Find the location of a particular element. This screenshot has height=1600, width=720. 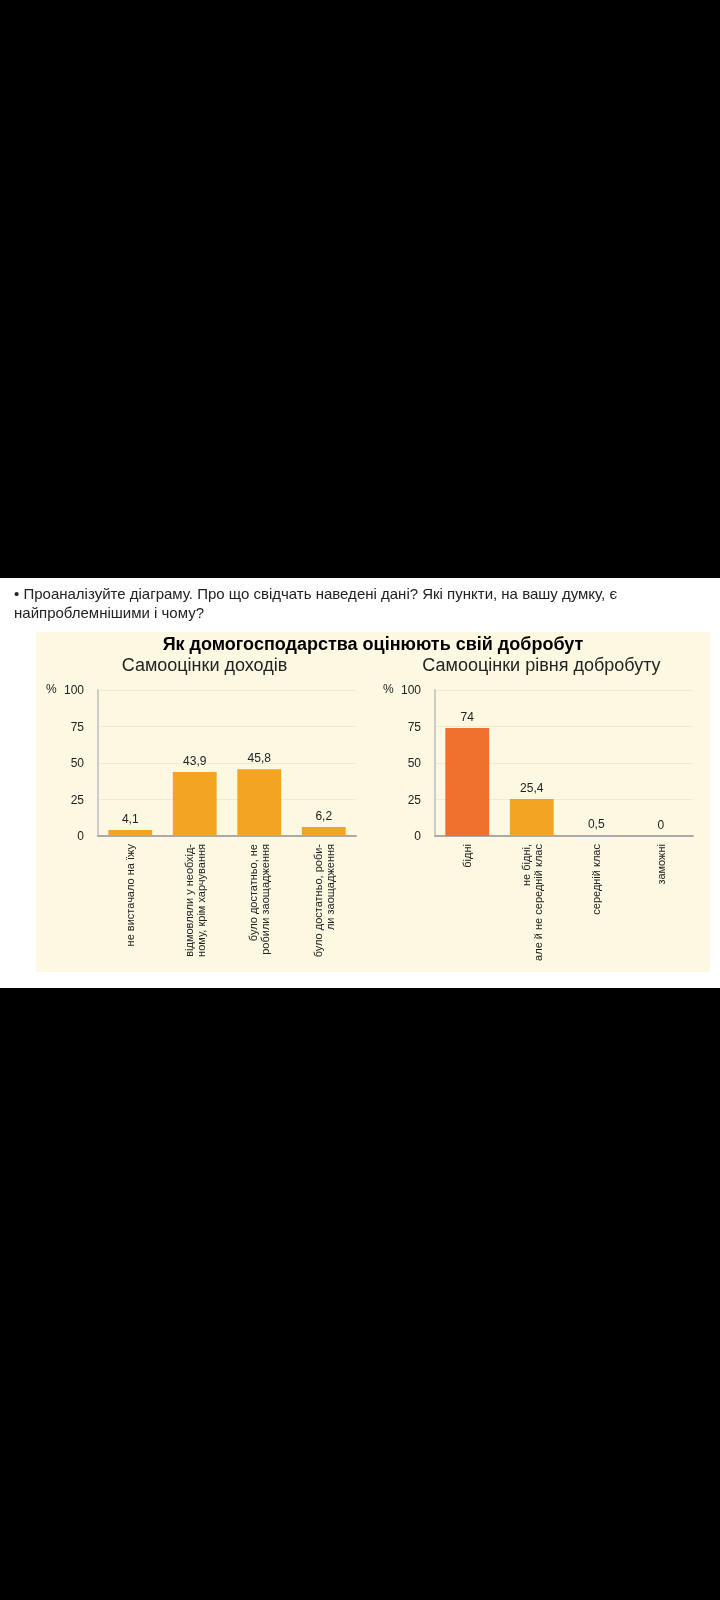

text: • Проаналізуйте діаграму. Про що свідчать наведені дані? Які пункти, на вашу думку, є найпроблемнішими і чому? is located at coordinates (316, 603).